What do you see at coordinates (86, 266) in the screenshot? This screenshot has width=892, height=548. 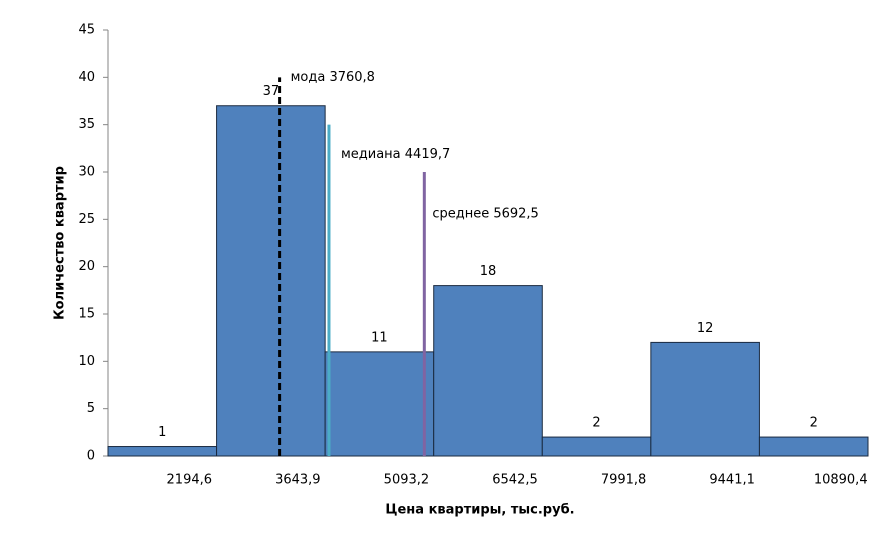 I see `y-tick-label: 20` at bounding box center [86, 266].